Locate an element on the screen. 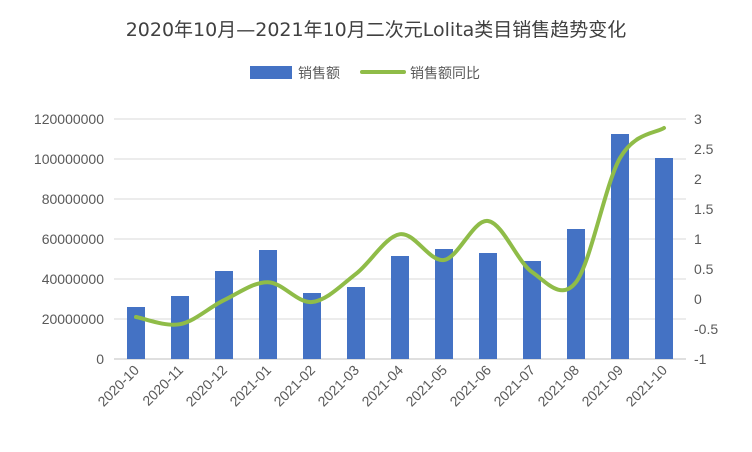 The height and width of the screenshot is (452, 752). right-axis-tick-label: 3 is located at coordinates (698, 119).